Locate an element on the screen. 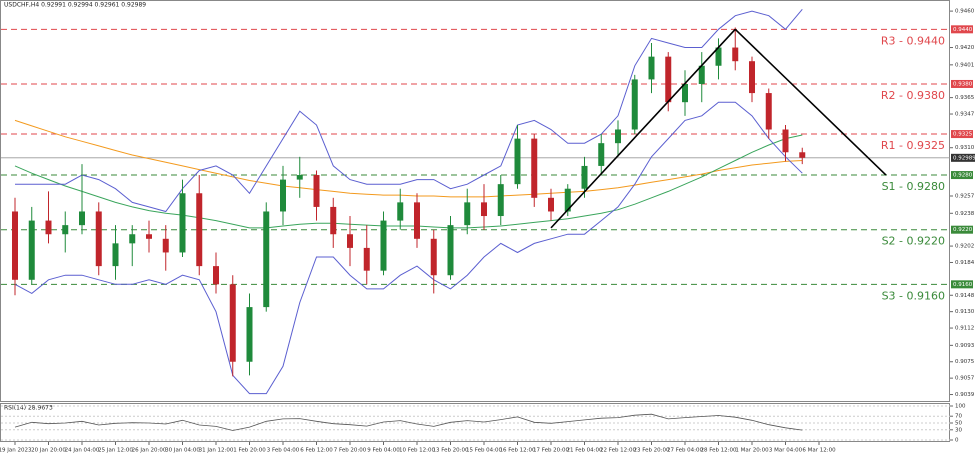 The image size is (975, 456). x-tick-label: 3 Feb 04:00 is located at coordinates (283, 451).